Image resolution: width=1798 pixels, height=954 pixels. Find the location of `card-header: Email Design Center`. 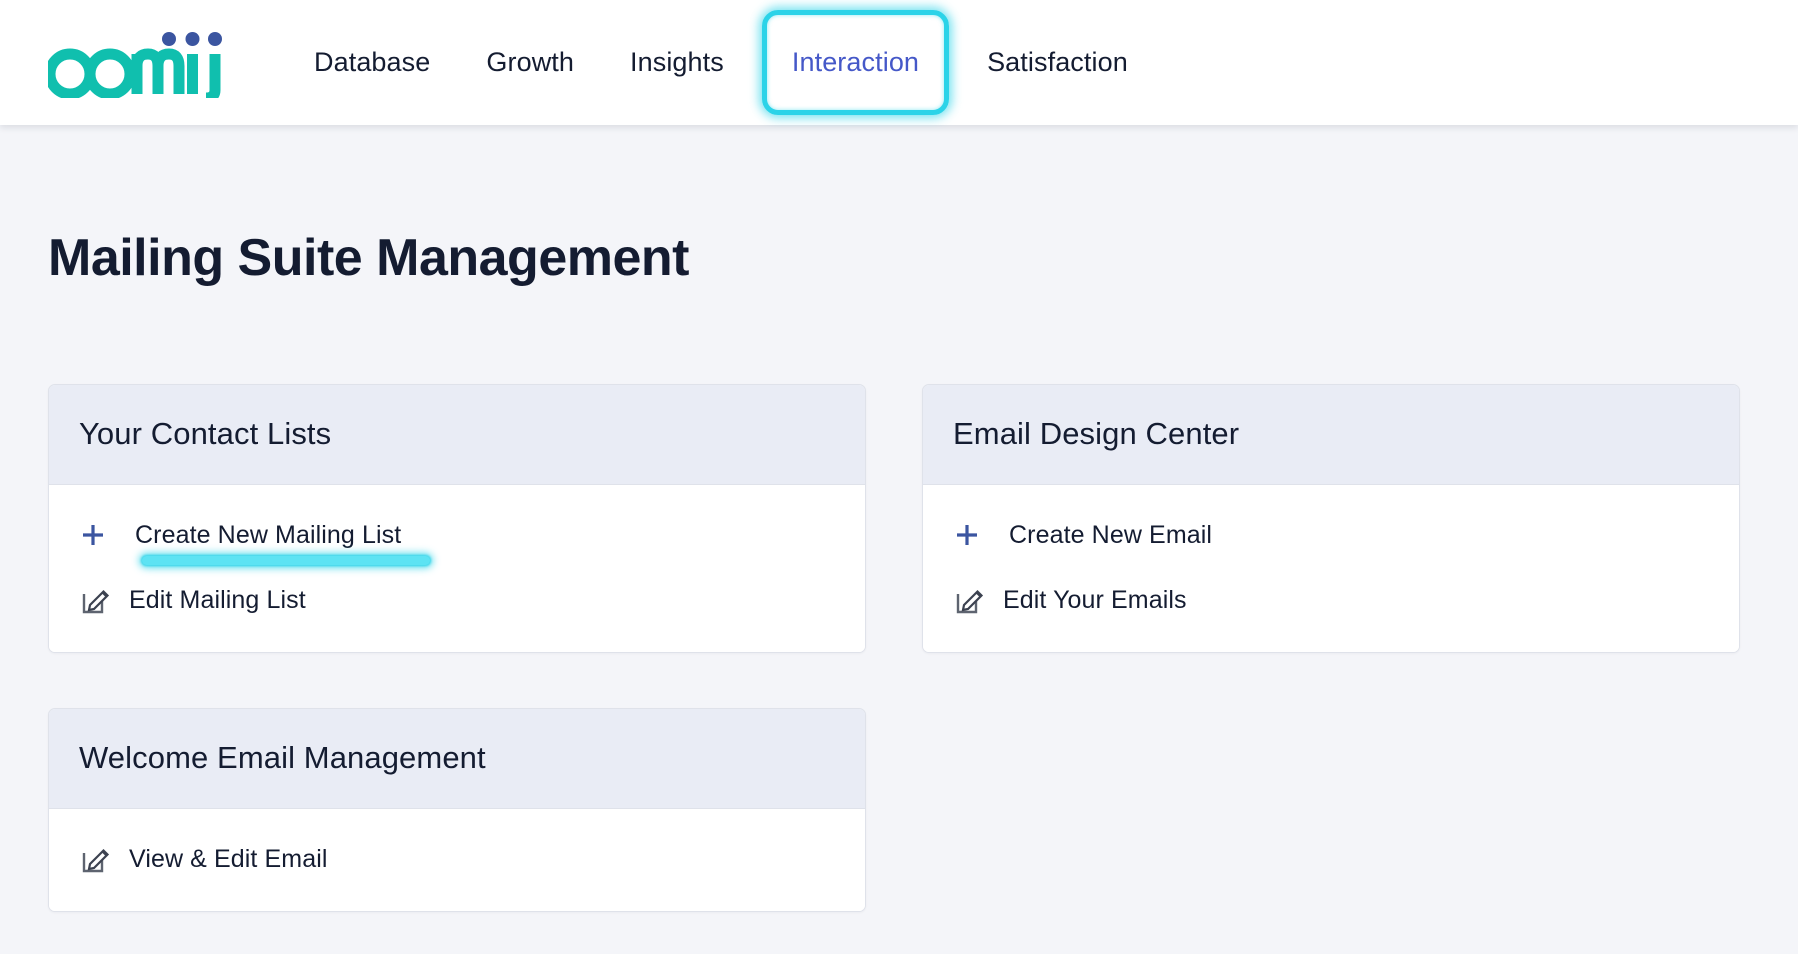

card-header: Email Design Center is located at coordinates (1331, 435).